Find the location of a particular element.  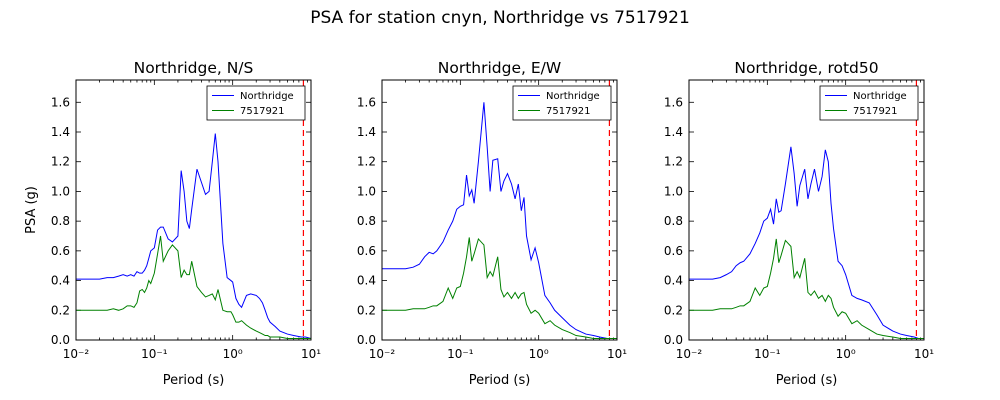

chart-title: Northridge, E/W is located at coordinates (499, 68).